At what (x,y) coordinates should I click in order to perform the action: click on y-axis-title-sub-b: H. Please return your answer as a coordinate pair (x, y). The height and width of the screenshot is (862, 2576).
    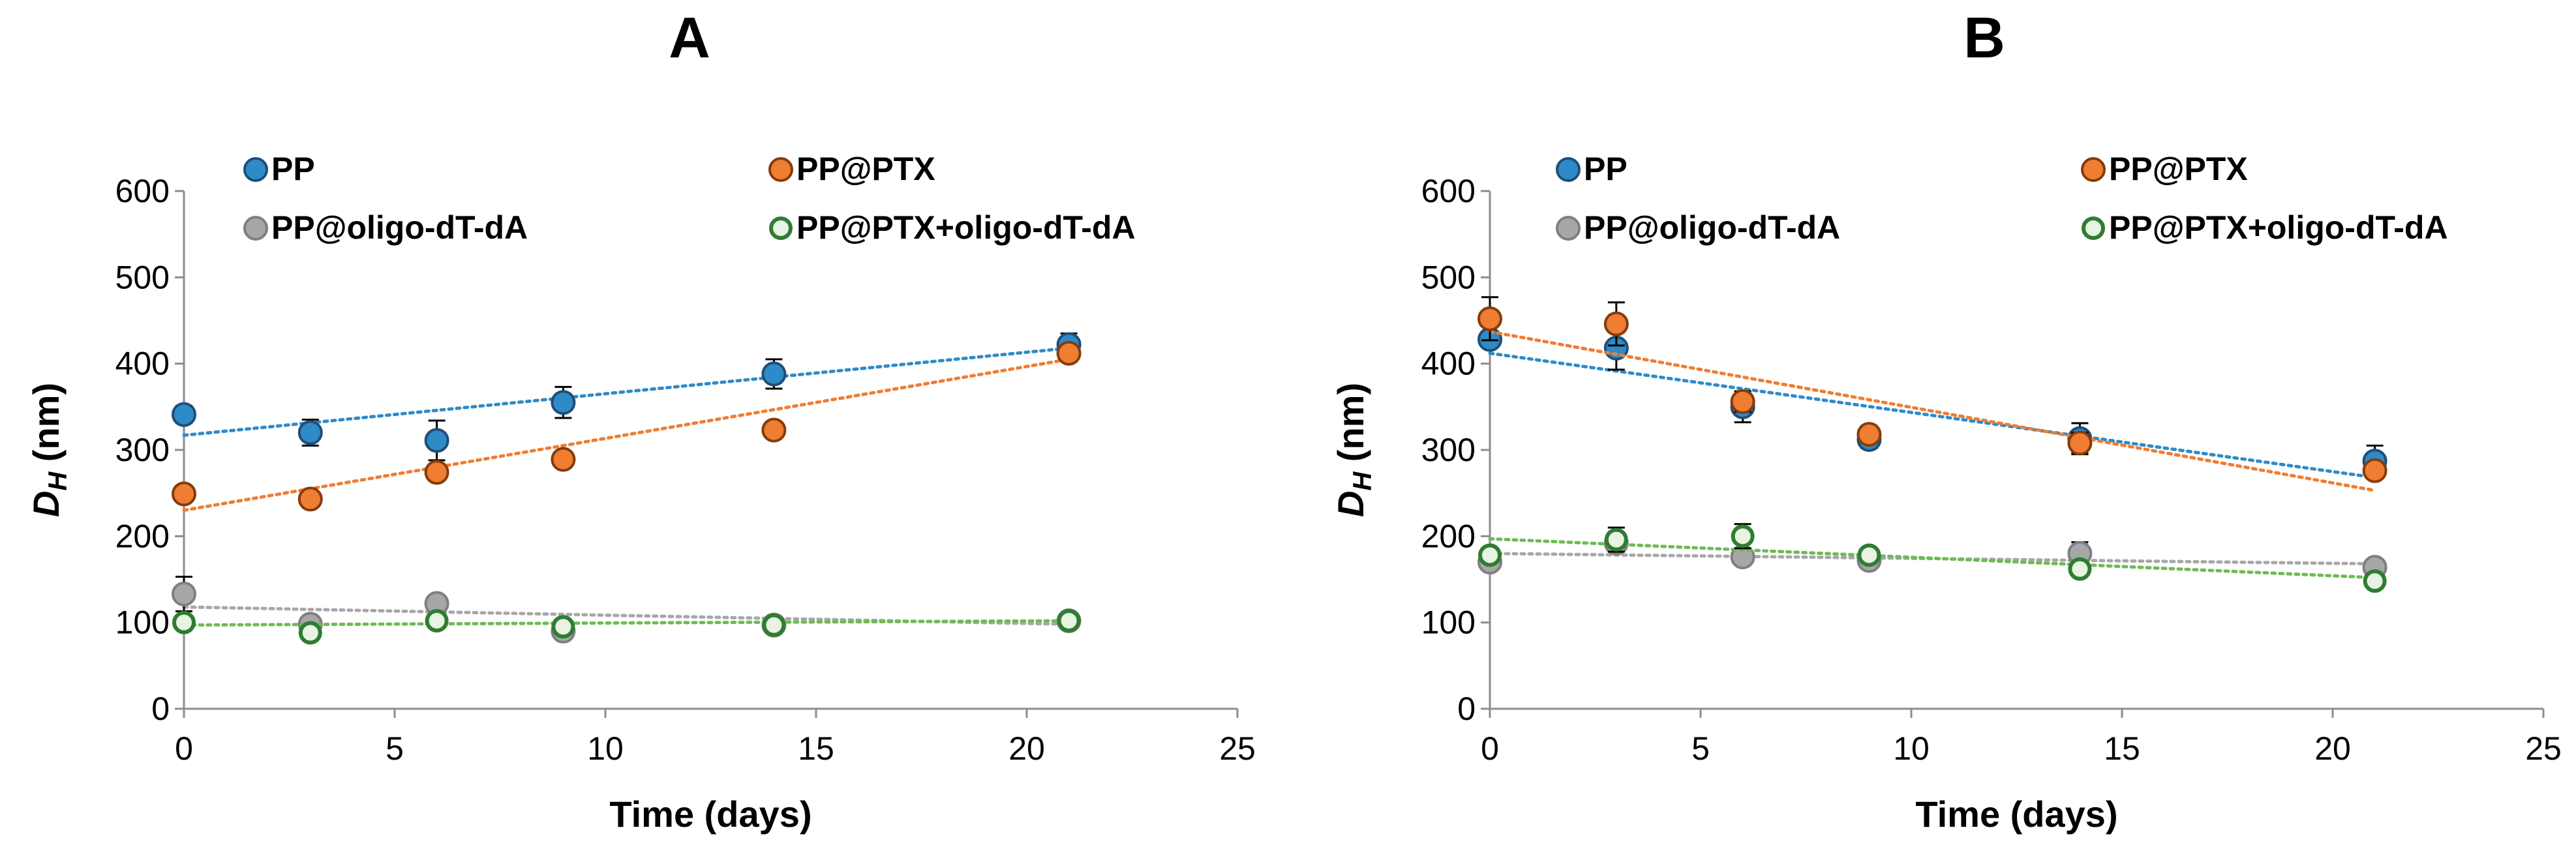
    Looking at the image, I should click on (1362, 481).